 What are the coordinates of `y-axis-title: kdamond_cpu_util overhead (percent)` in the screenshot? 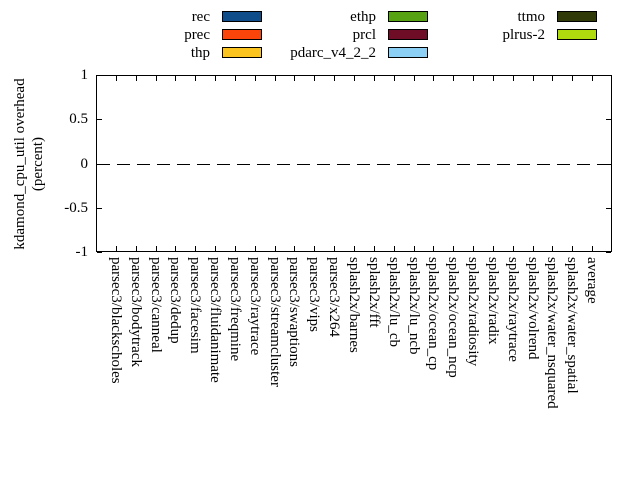 It's located at (29, 164).